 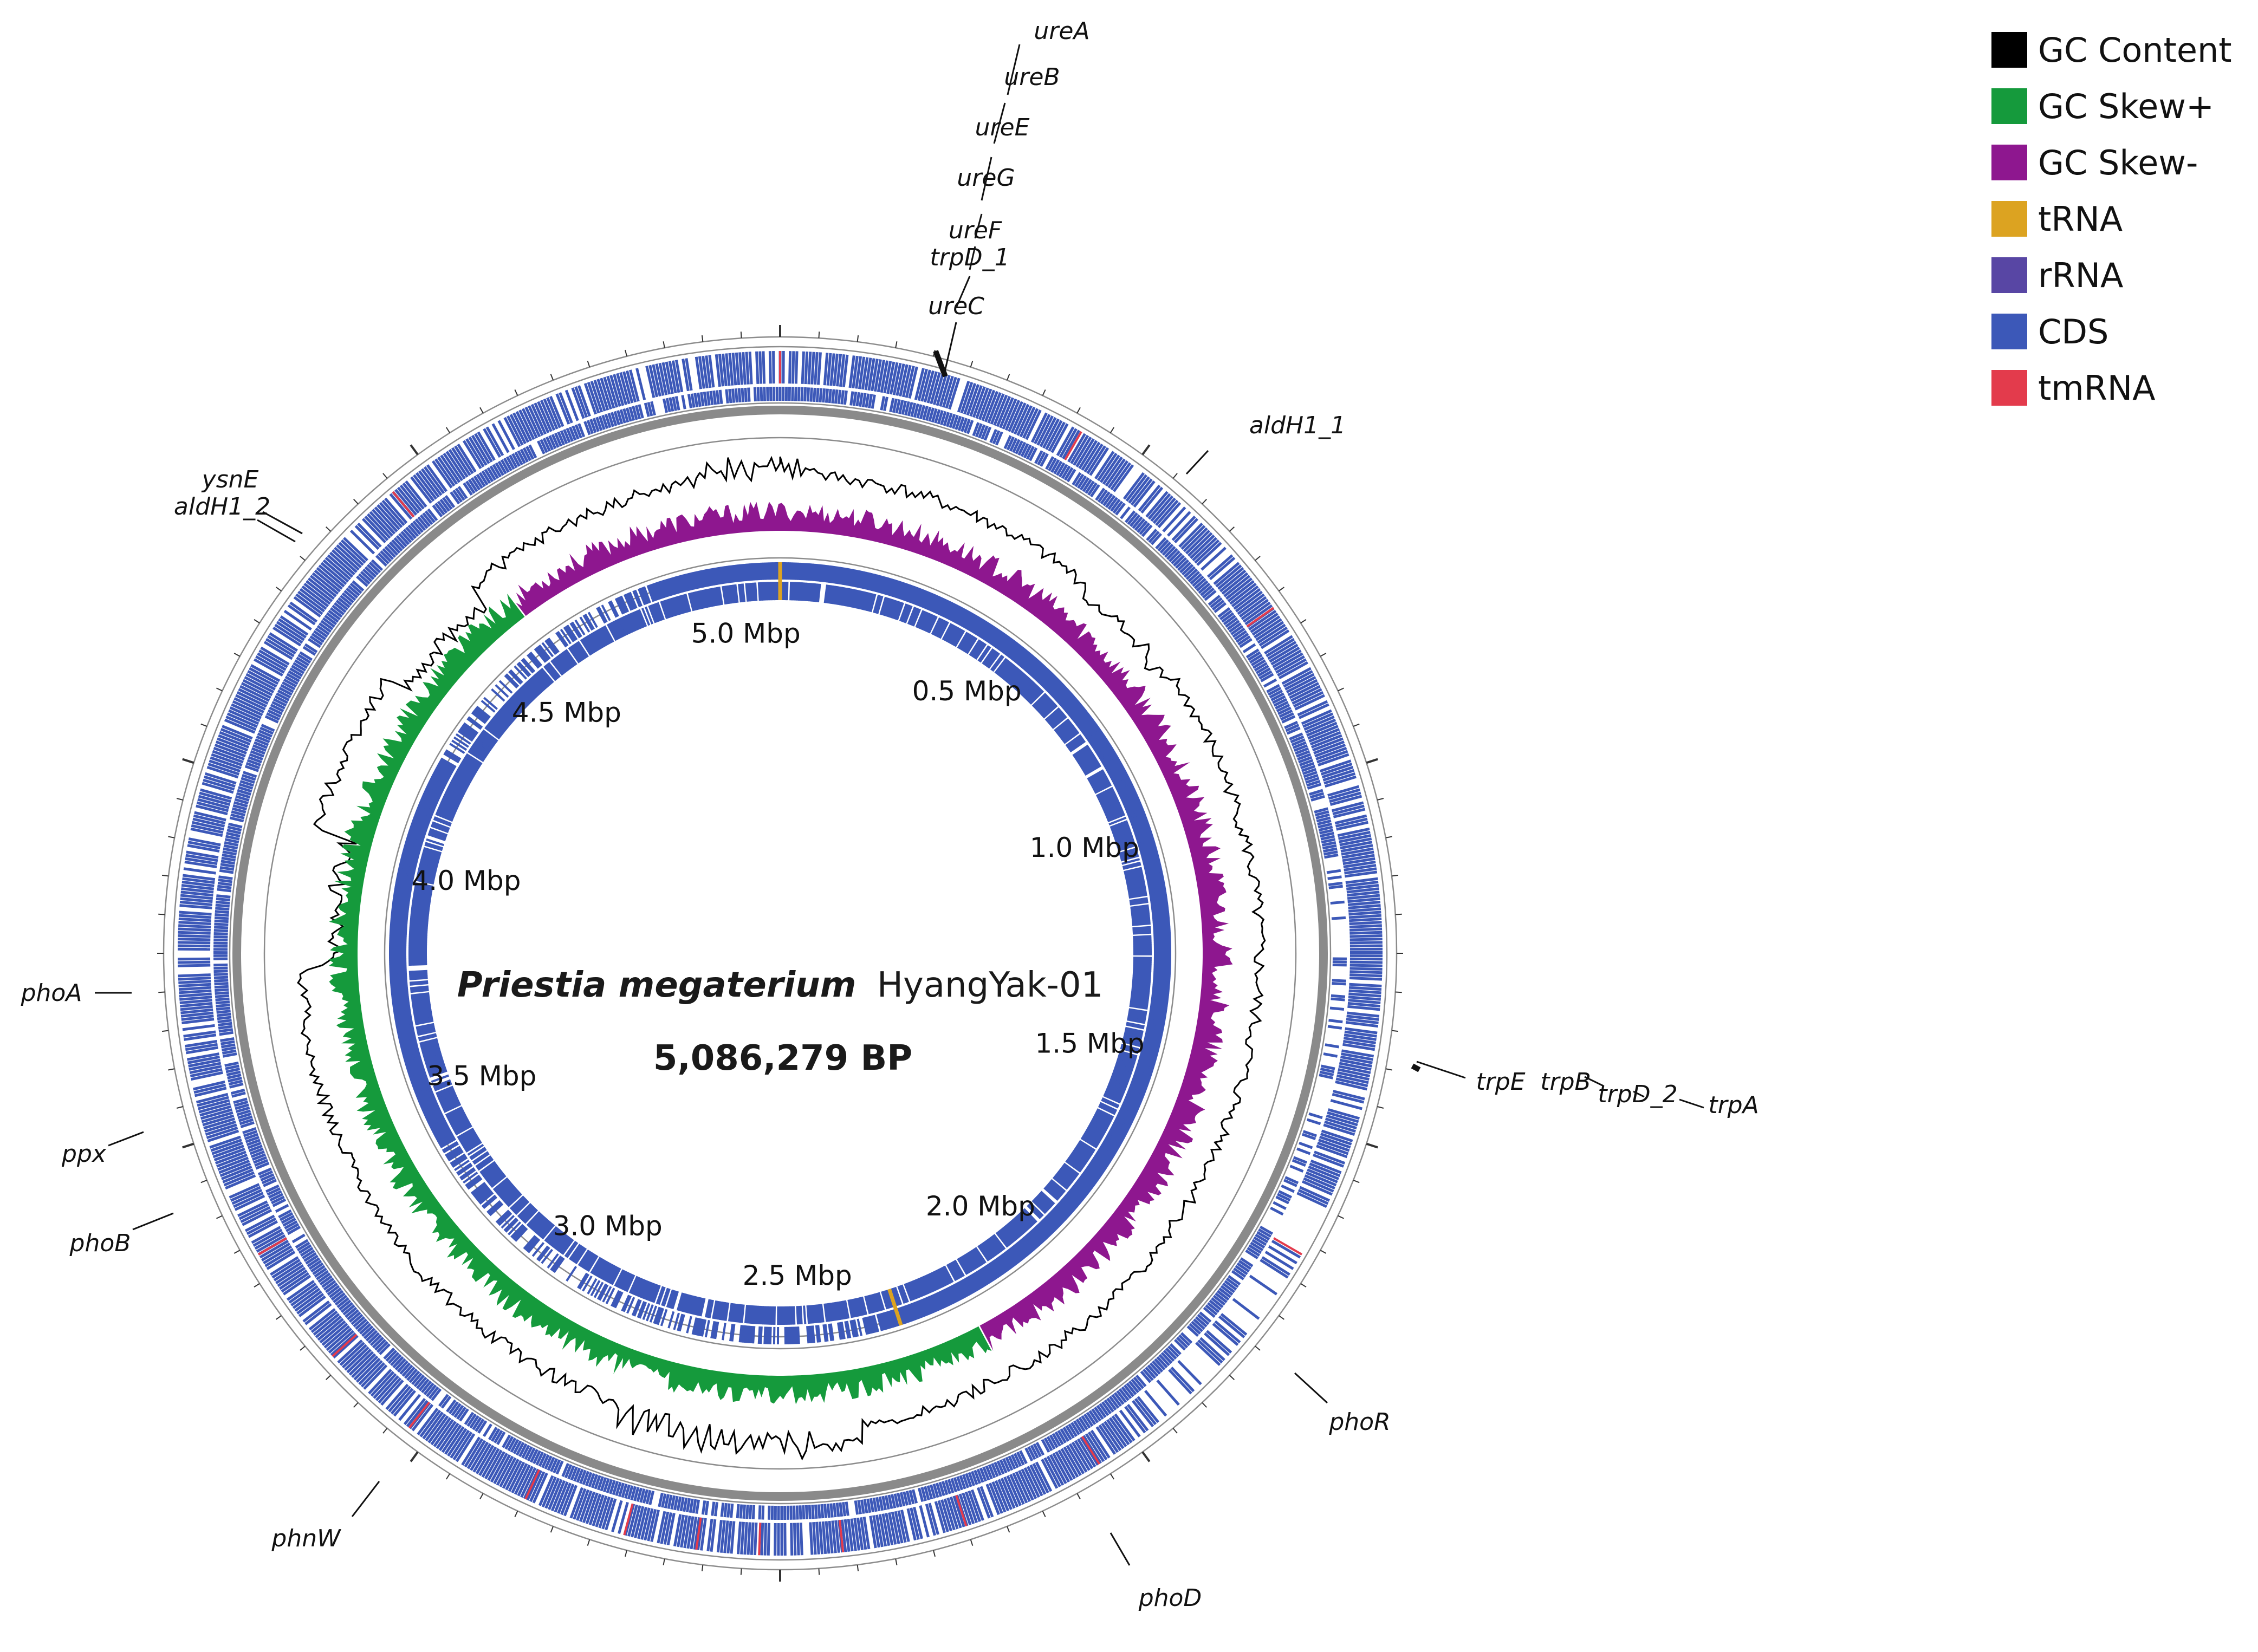 I want to click on tmrna-feature, so click(x=961, y=1511).